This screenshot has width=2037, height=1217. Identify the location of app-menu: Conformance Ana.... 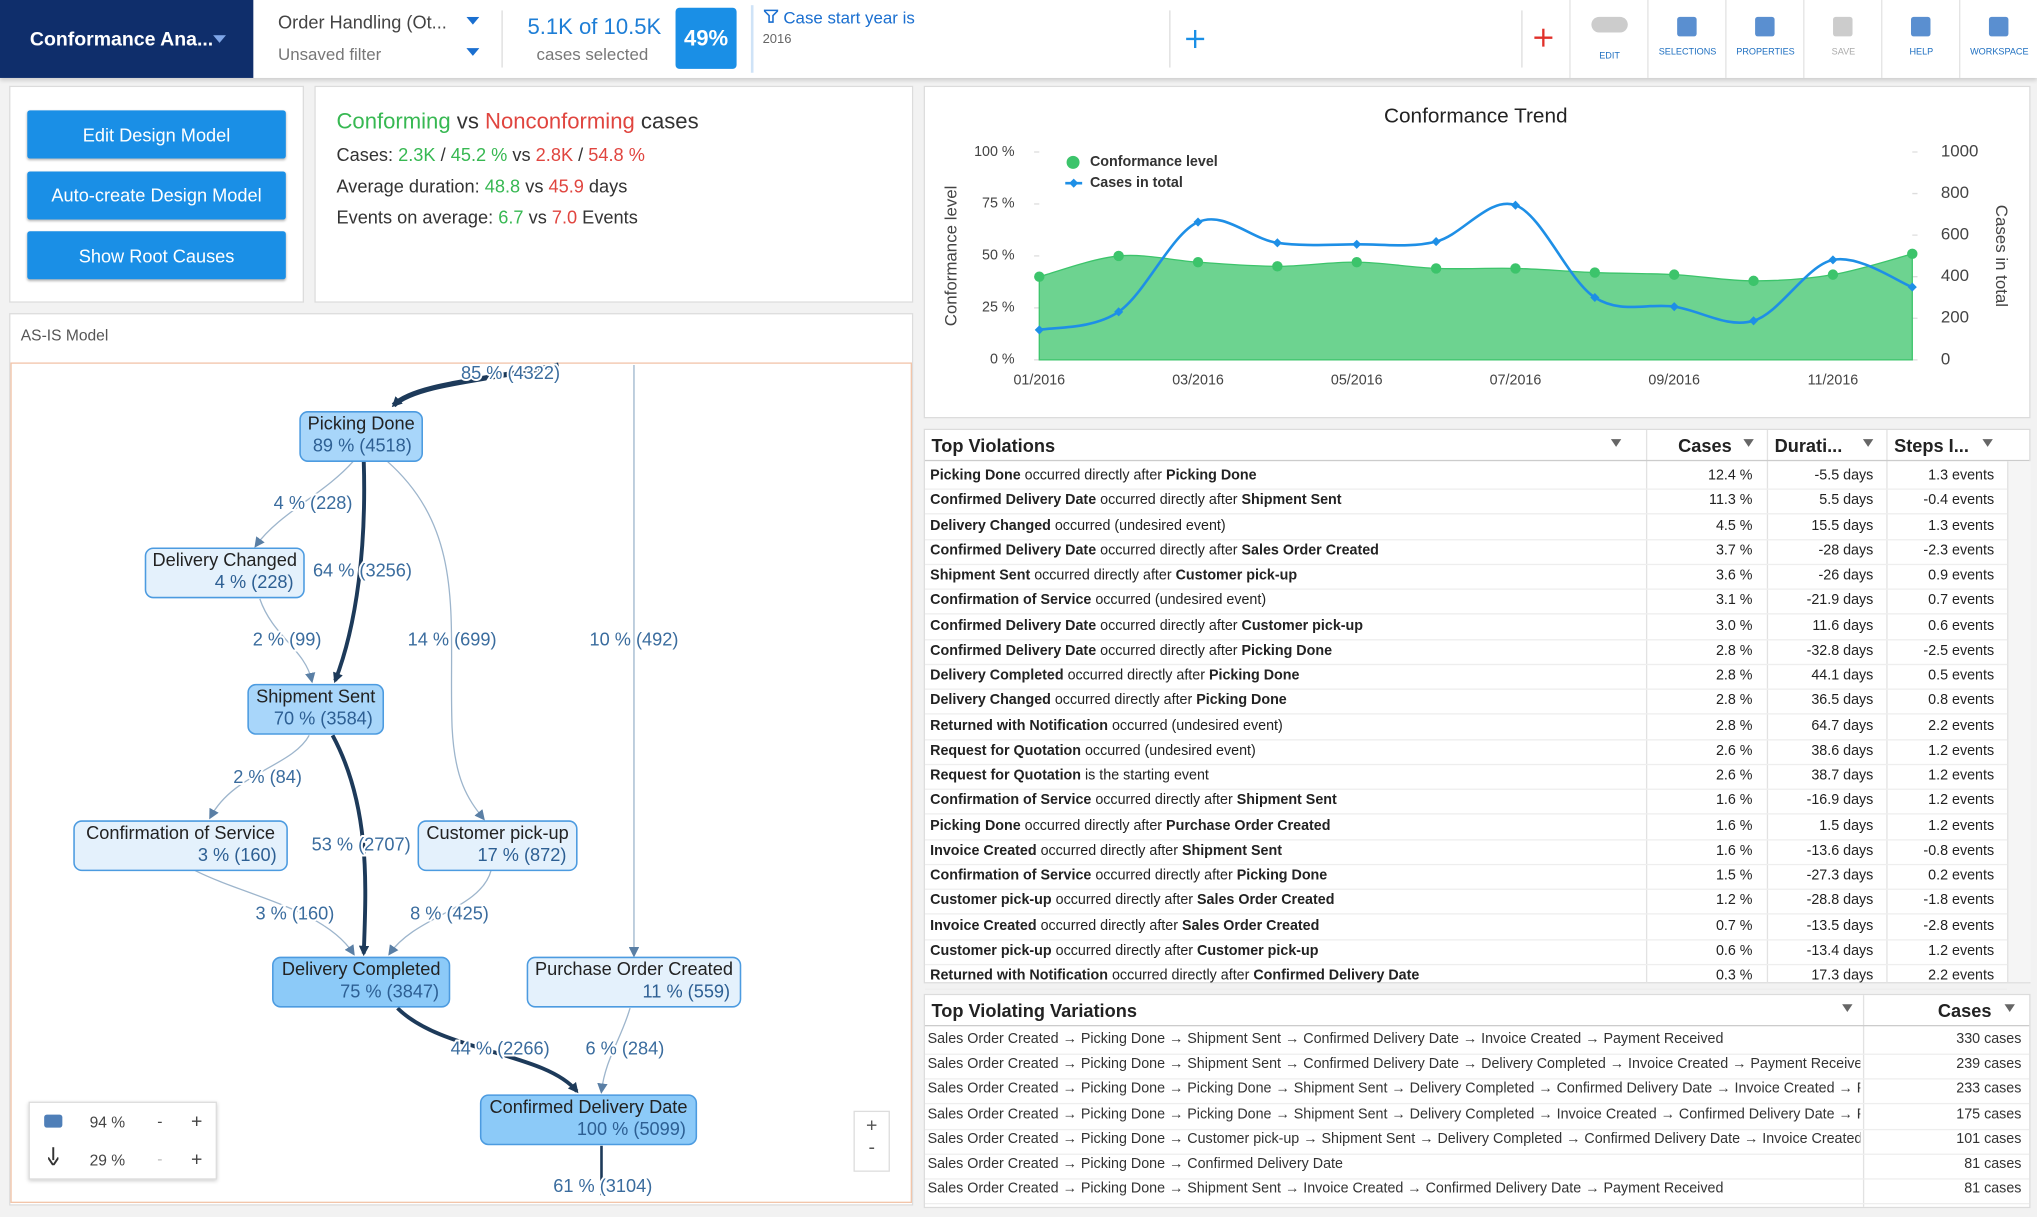
(126, 39).